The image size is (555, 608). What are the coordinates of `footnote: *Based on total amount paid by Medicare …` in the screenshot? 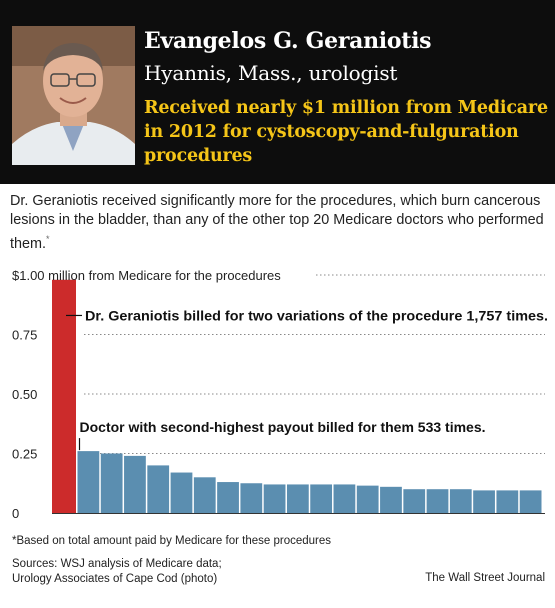 It's located at (171, 541).